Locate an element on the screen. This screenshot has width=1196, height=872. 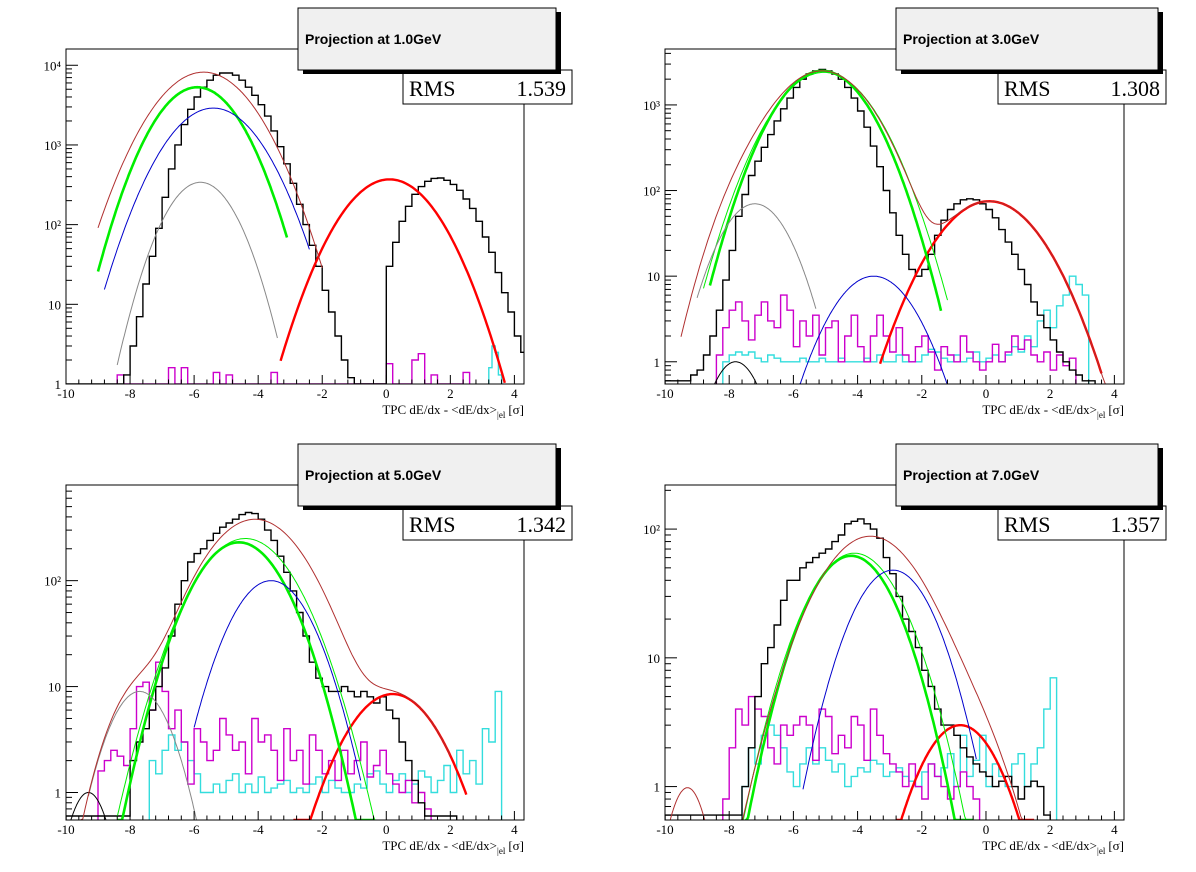
stats-rms-value: 1.357 is located at coordinates (1136, 524).